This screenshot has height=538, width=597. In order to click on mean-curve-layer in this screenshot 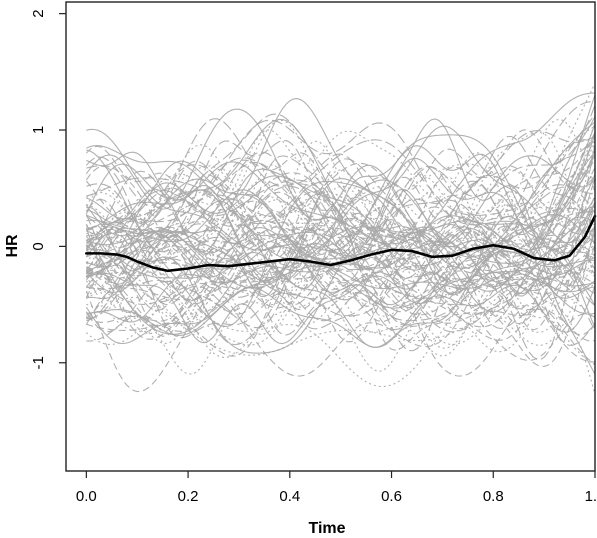, I will do `click(341, 243)`.